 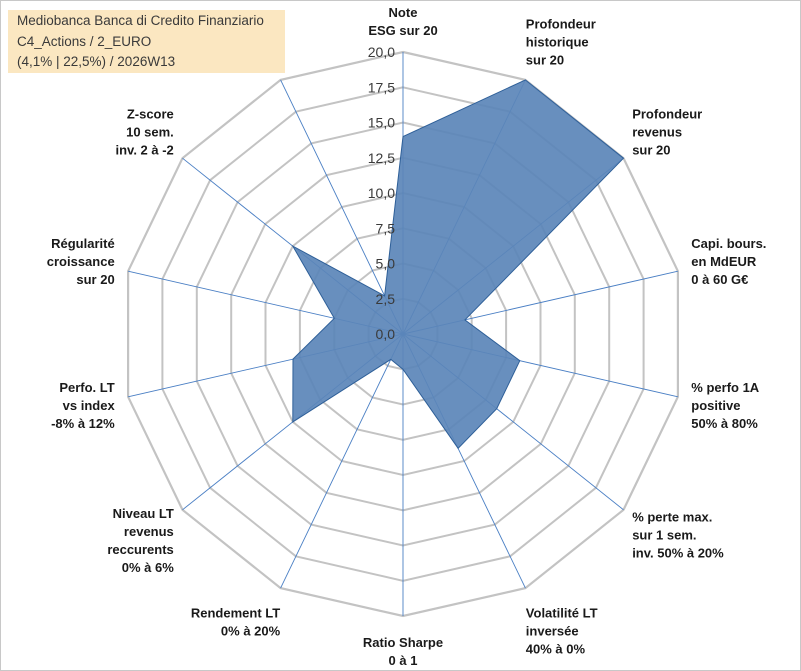 I want to click on axis-label-group: Régularité croissance sur 20, so click(x=81, y=261).